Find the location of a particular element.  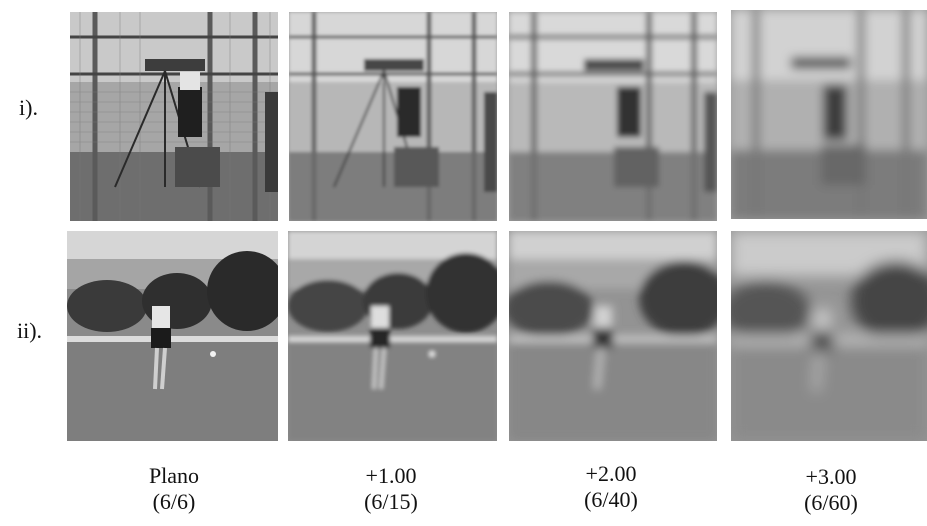

caption-plus1: +1.00 (6/15) is located at coordinates (391, 489).